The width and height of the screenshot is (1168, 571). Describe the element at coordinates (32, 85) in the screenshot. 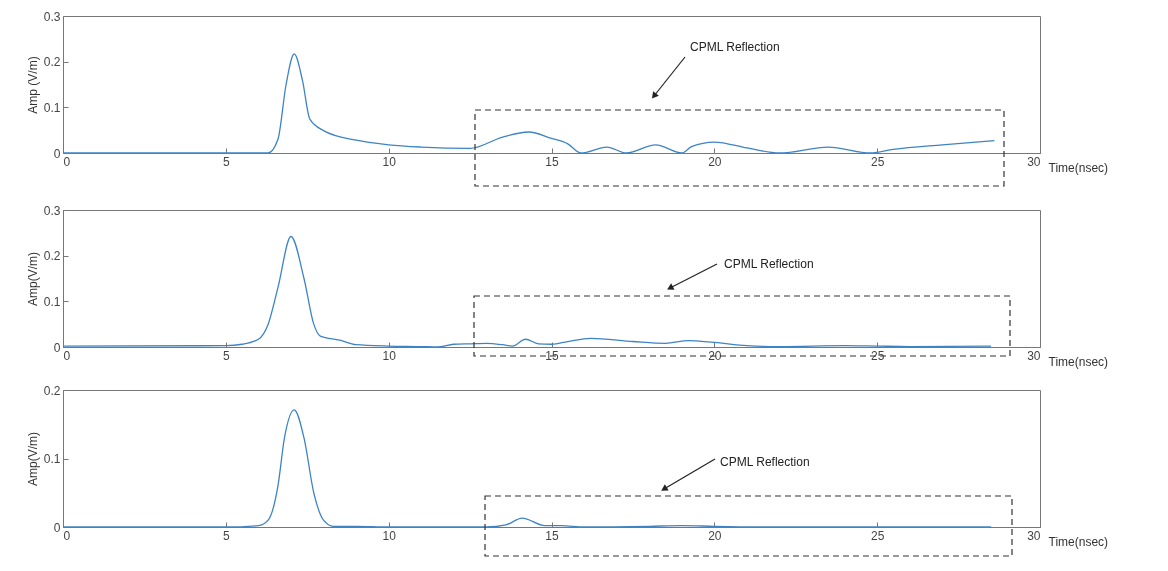

I see `y-axis-title: Amp (V/m)` at that location.